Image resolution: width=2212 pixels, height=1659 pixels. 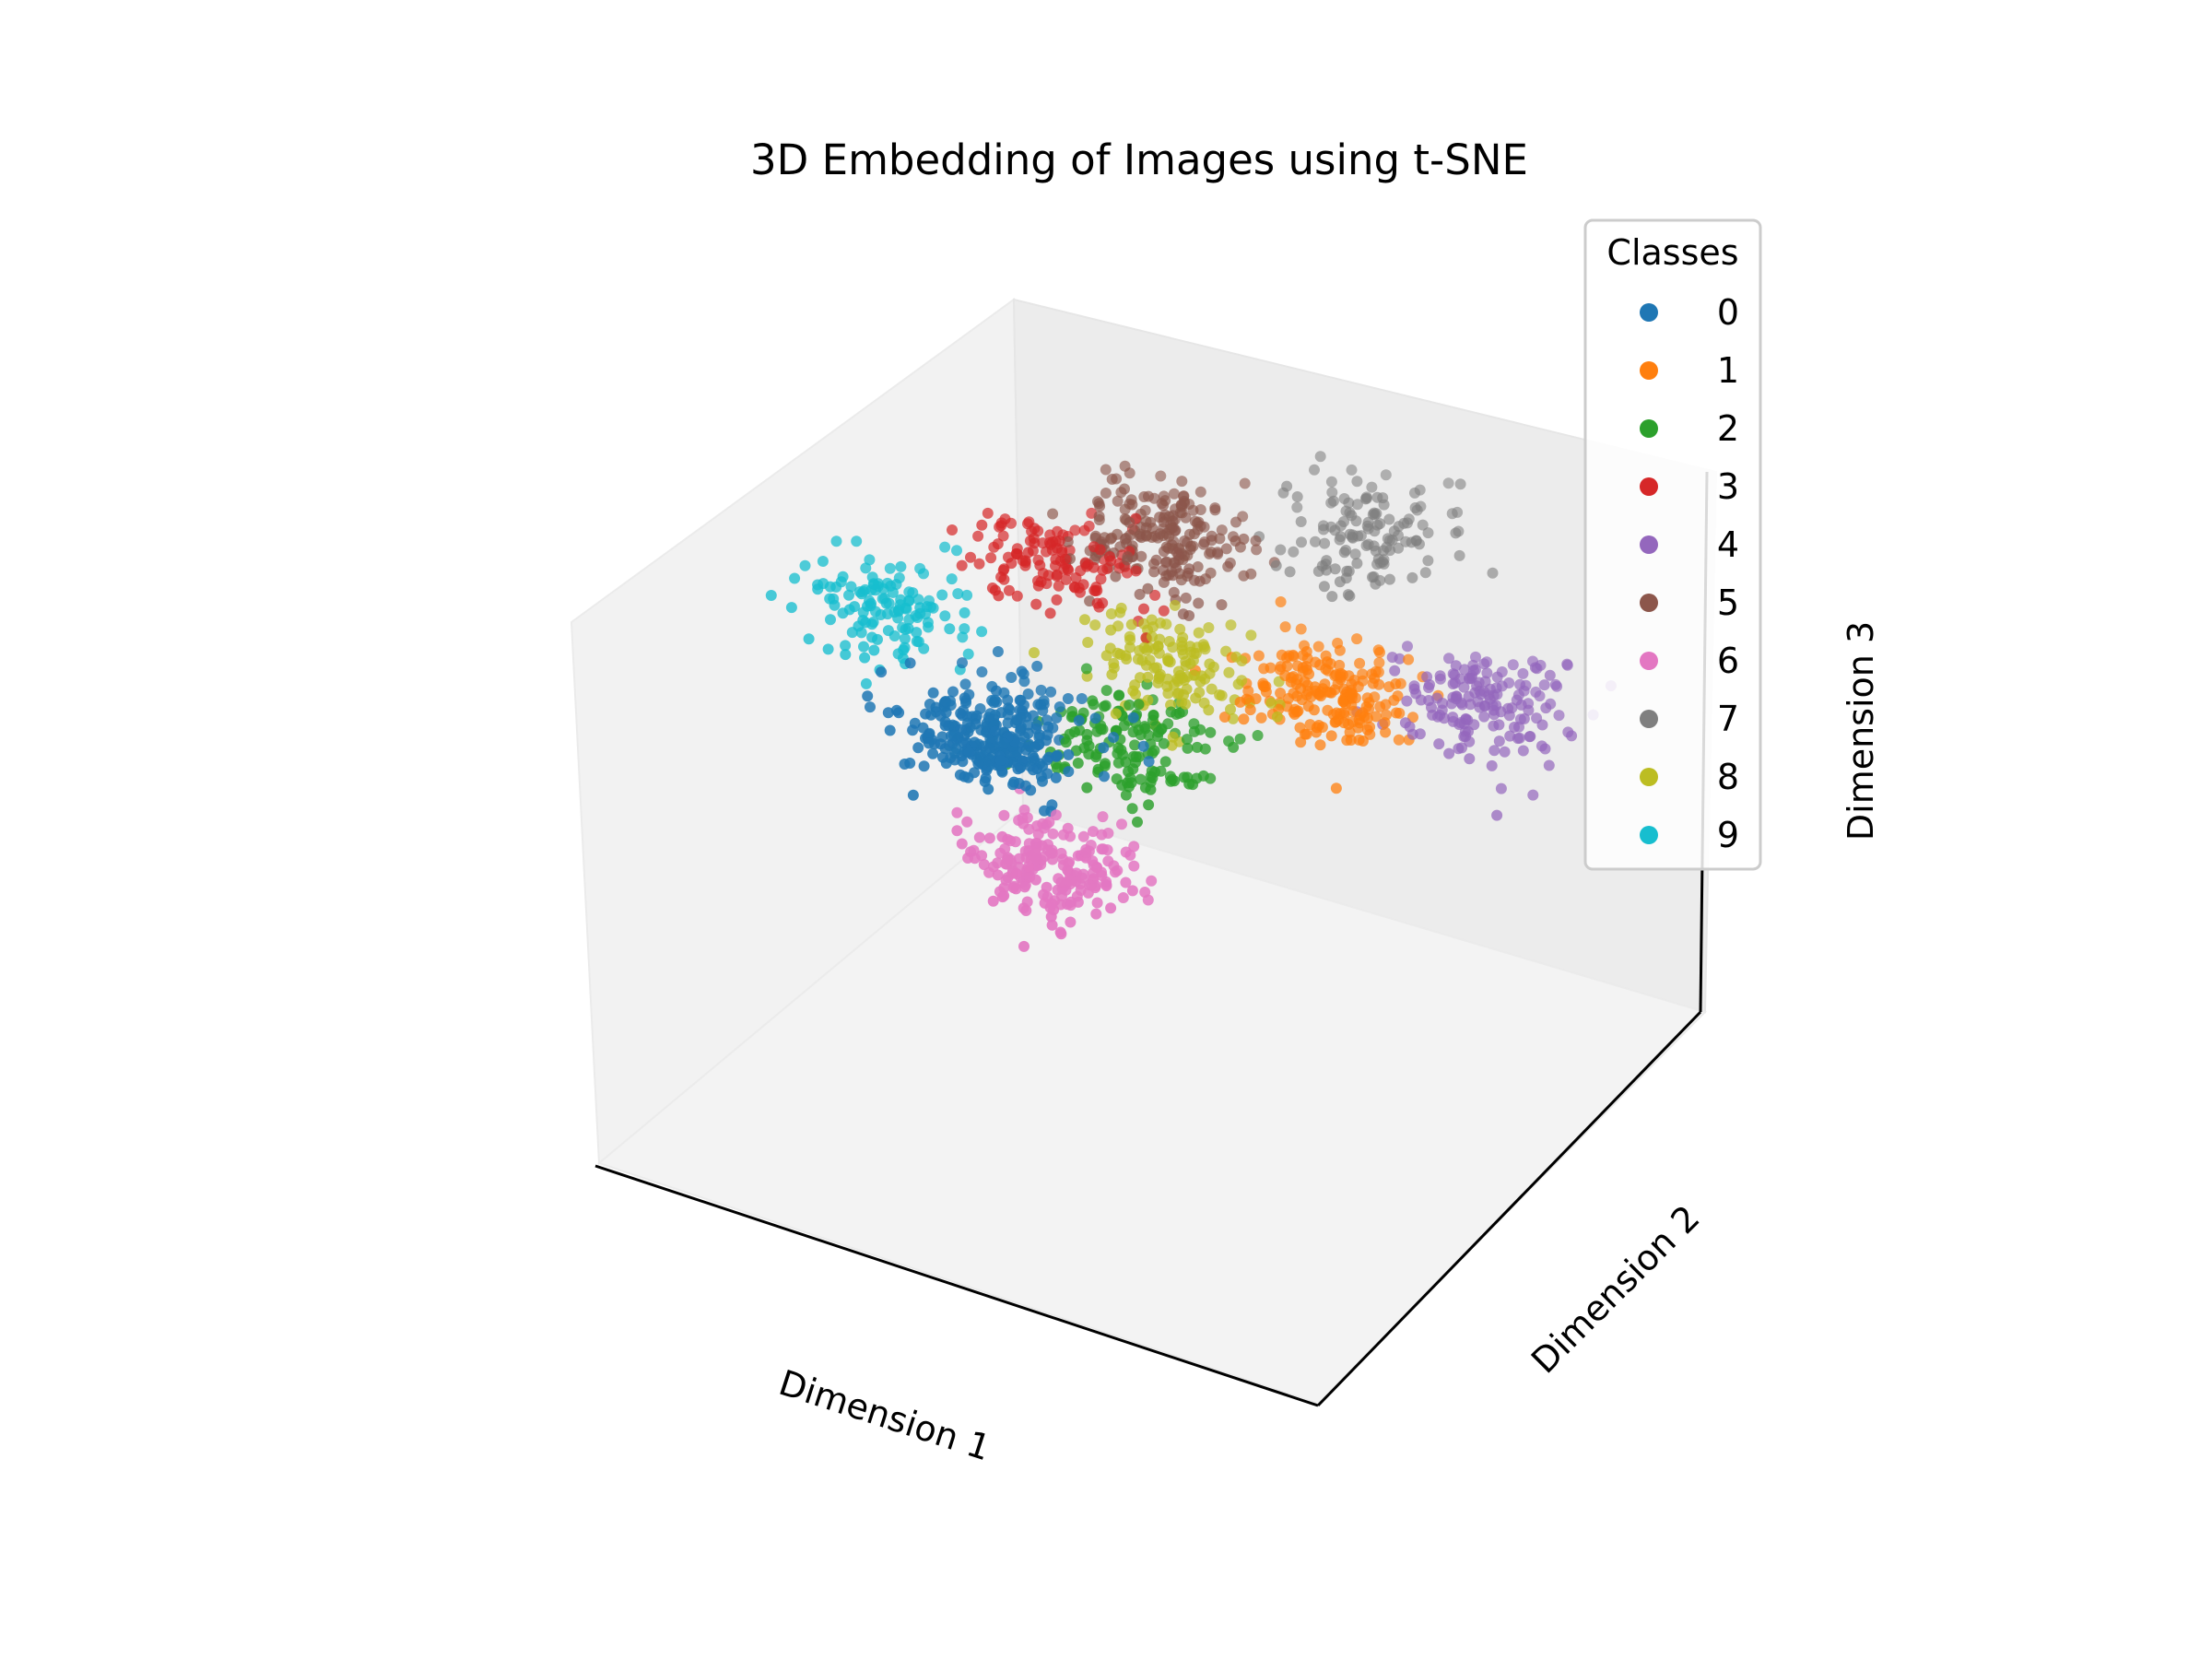 What do you see at coordinates (1672, 252) in the screenshot?
I see `legend-title: Classes` at bounding box center [1672, 252].